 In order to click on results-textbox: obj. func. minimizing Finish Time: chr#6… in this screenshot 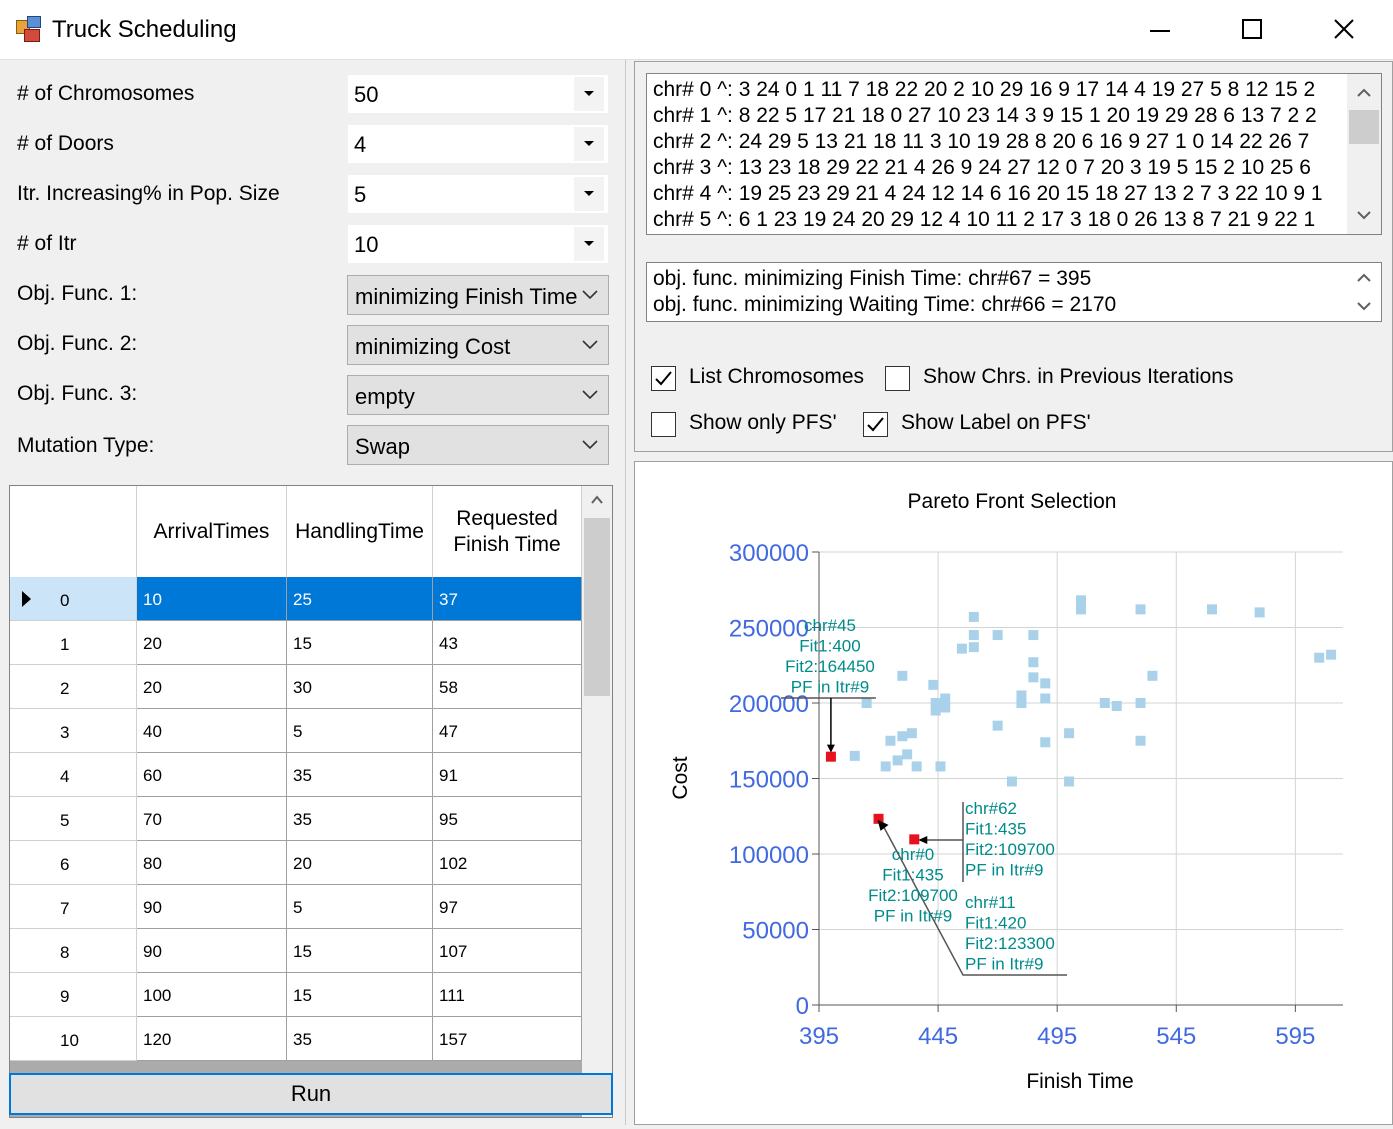, I will do `click(1014, 292)`.